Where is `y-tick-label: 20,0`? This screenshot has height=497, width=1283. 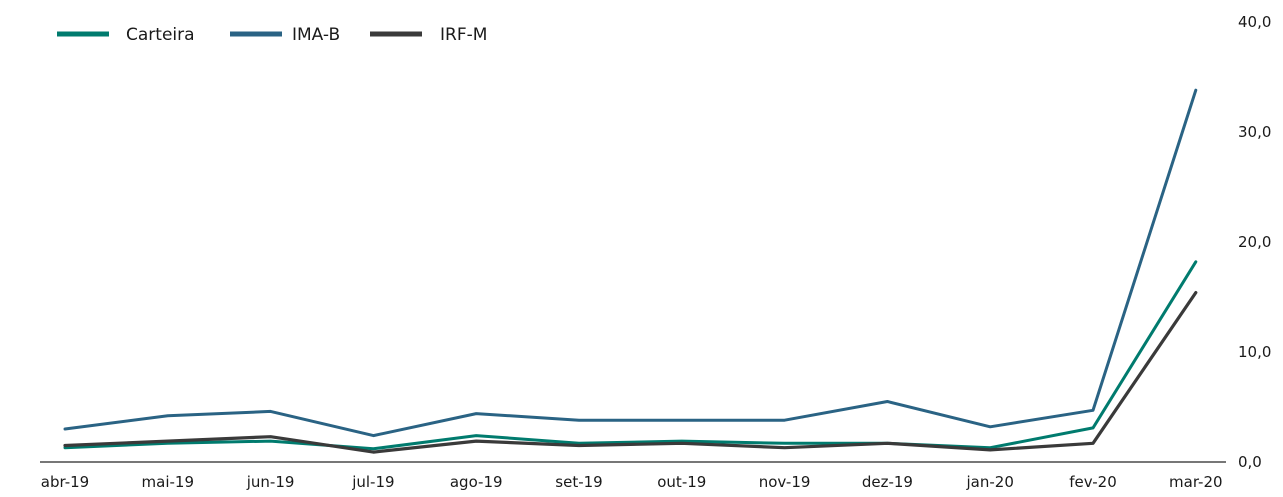 y-tick-label: 20,0 is located at coordinates (1254, 242).